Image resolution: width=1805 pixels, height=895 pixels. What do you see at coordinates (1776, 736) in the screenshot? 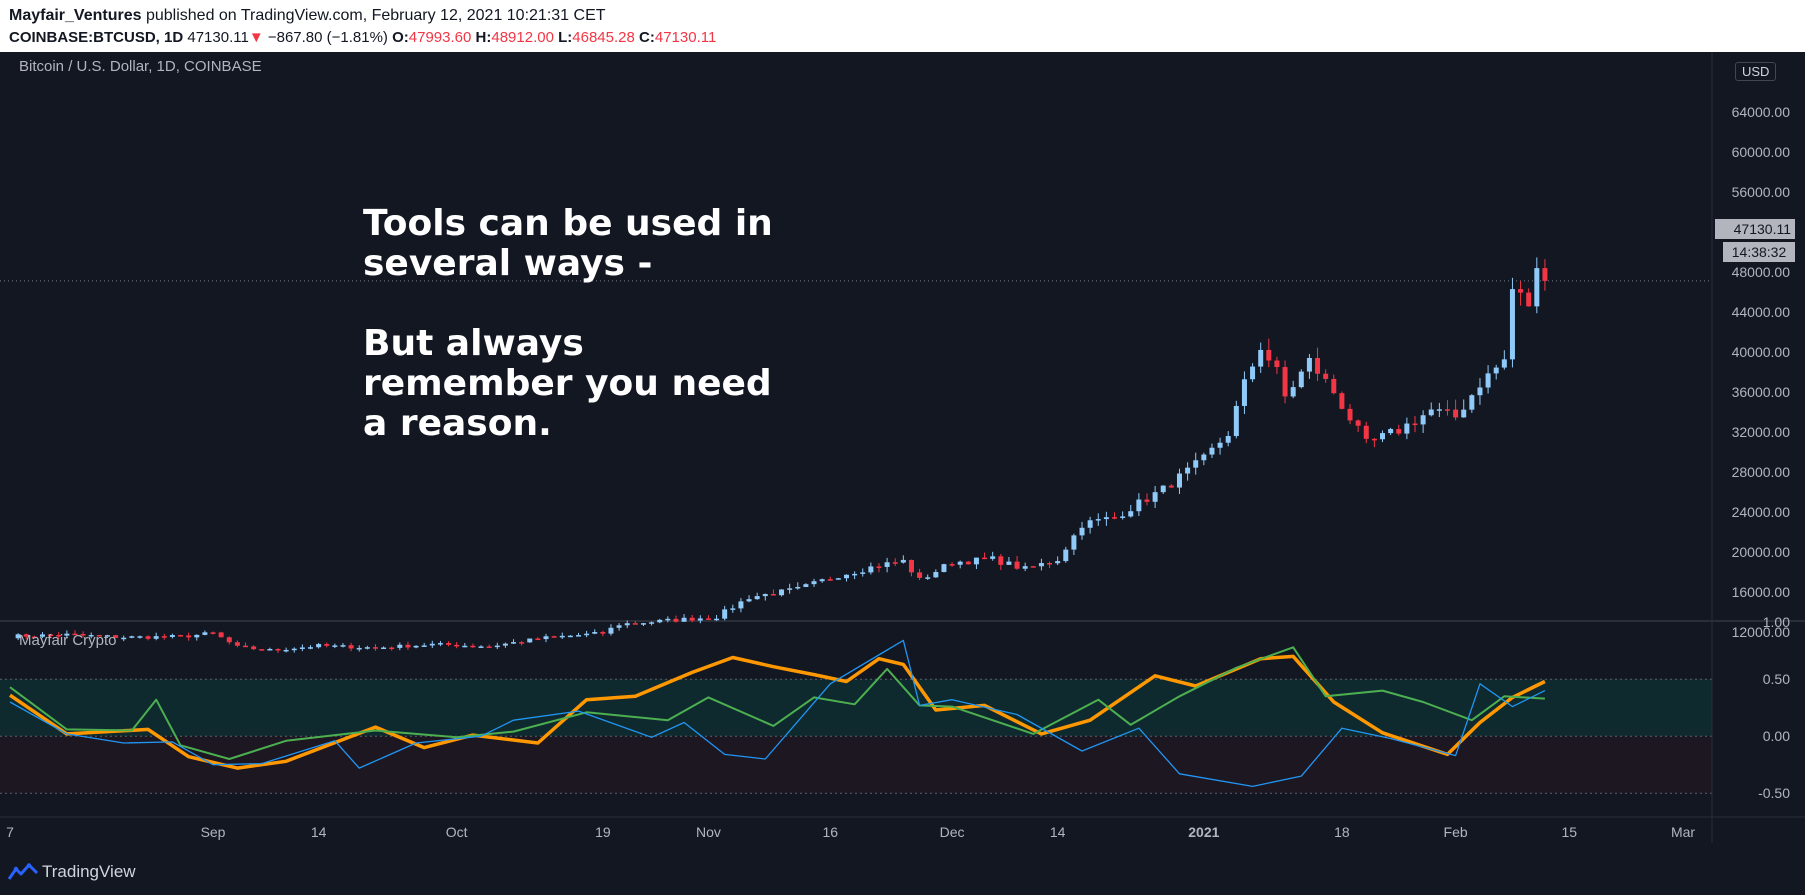
I see `indicator-axis-tick-label: 0.00` at bounding box center [1776, 736].